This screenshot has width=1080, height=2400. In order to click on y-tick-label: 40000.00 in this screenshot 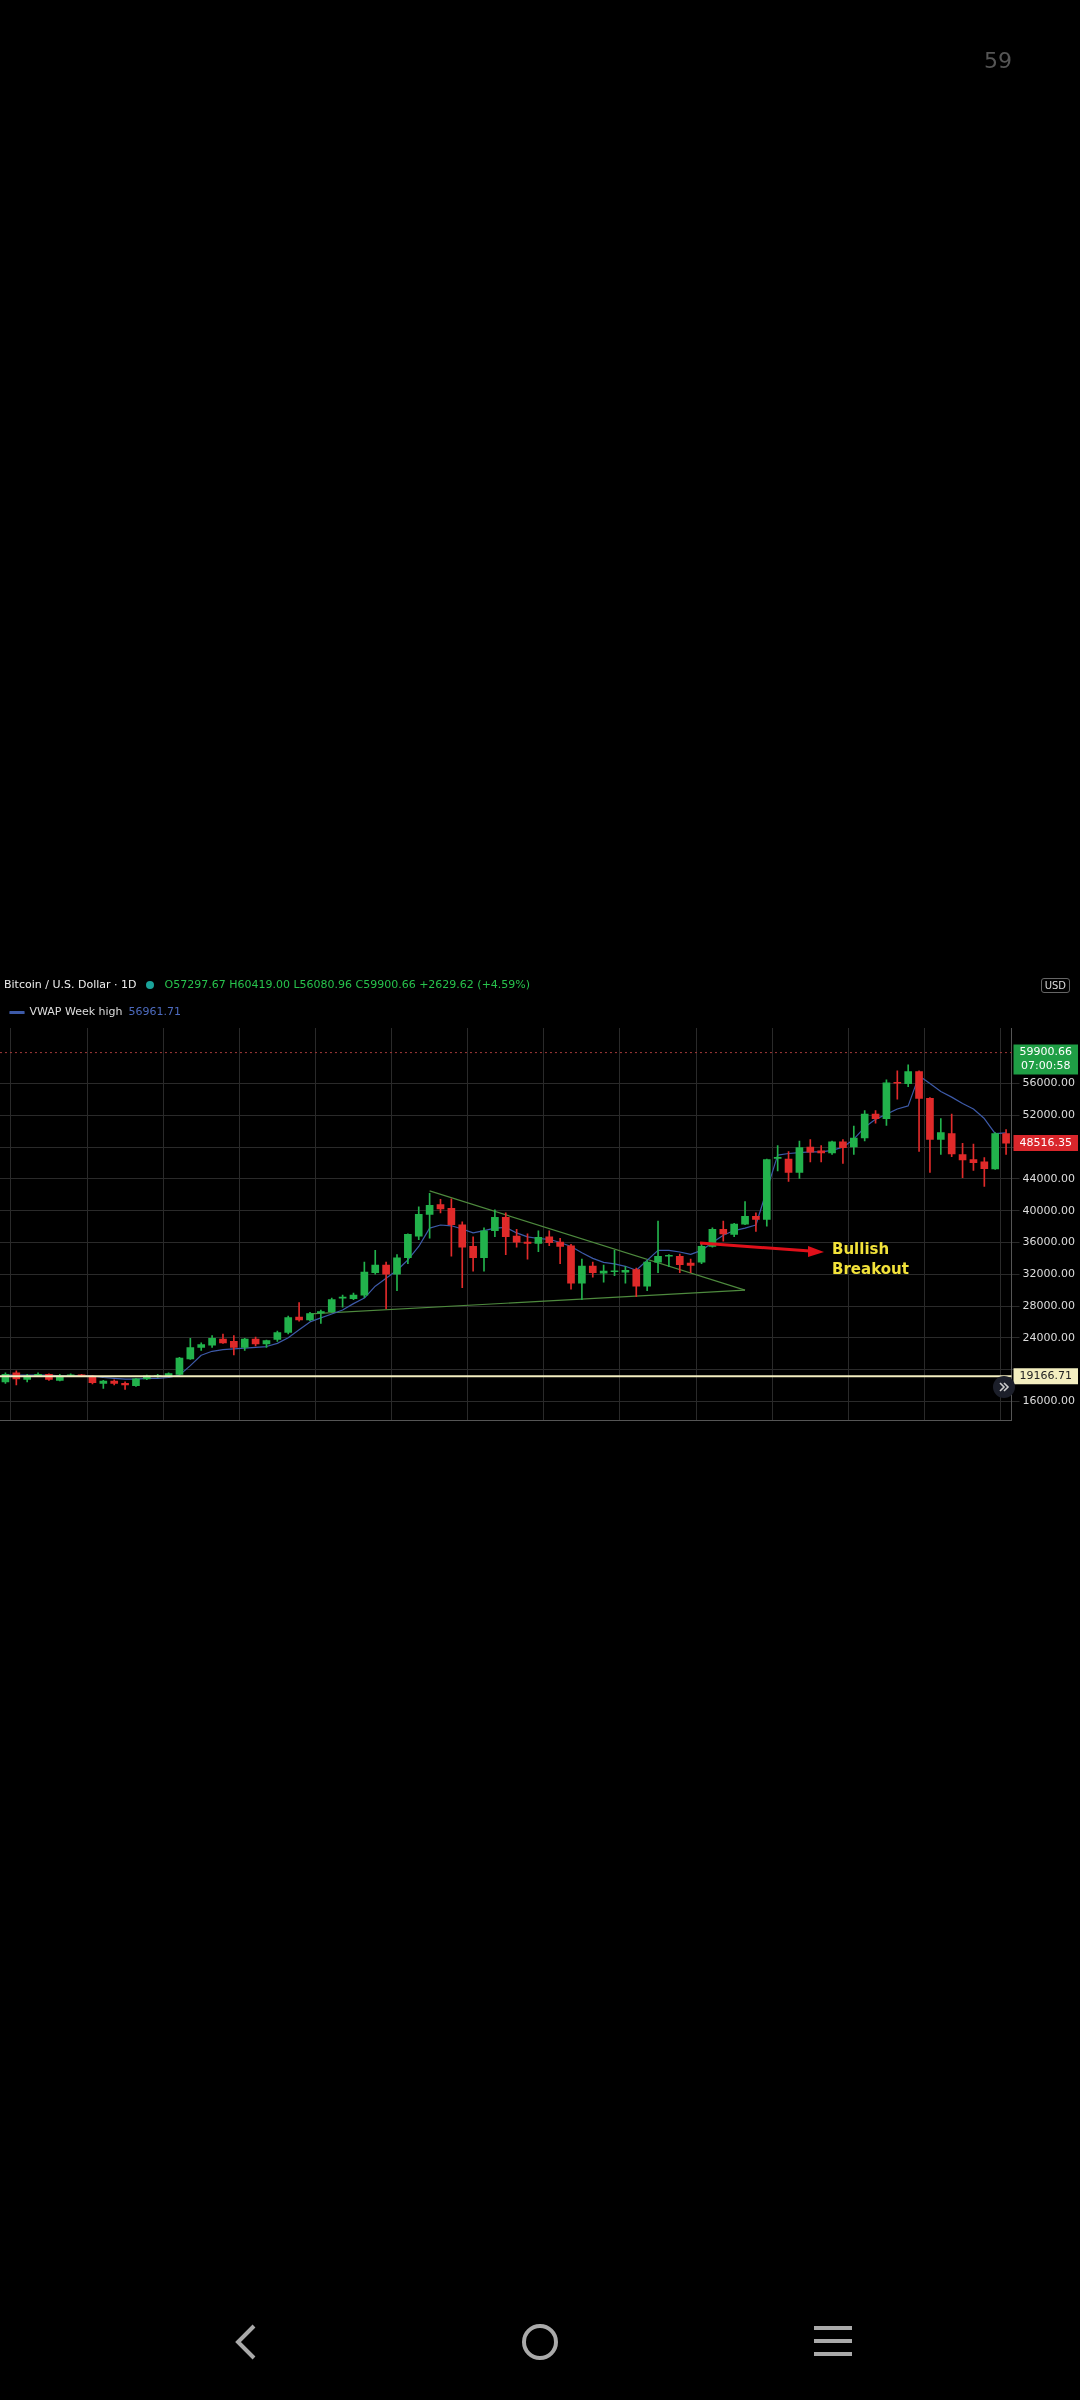, I will do `click(1049, 1210)`.